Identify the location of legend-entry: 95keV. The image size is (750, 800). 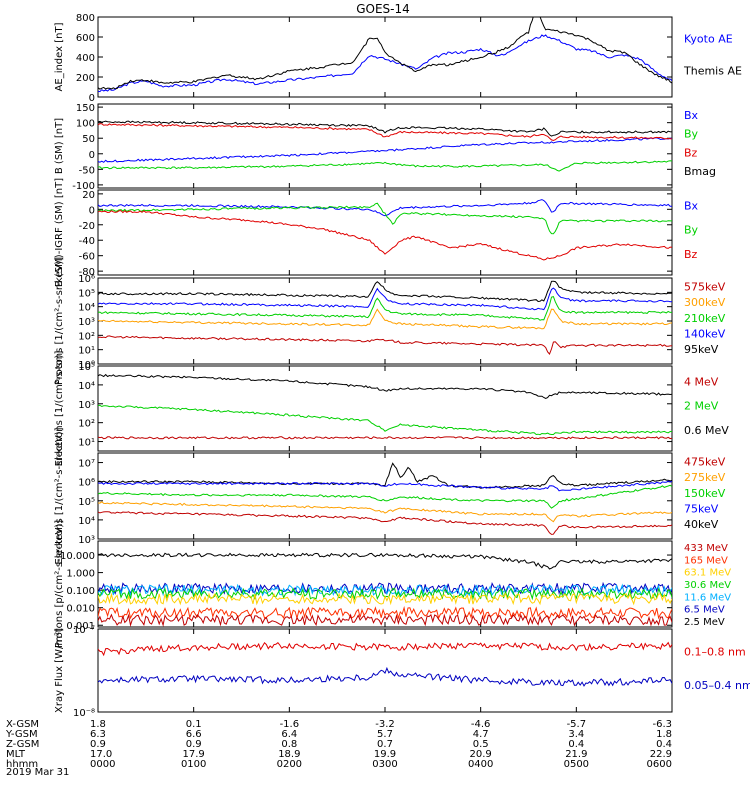
(701, 349).